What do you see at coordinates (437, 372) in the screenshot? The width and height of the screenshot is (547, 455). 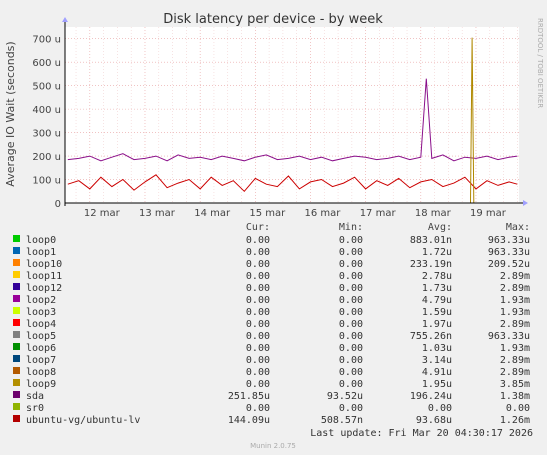 I see `legend-value-avg: 4.91u` at bounding box center [437, 372].